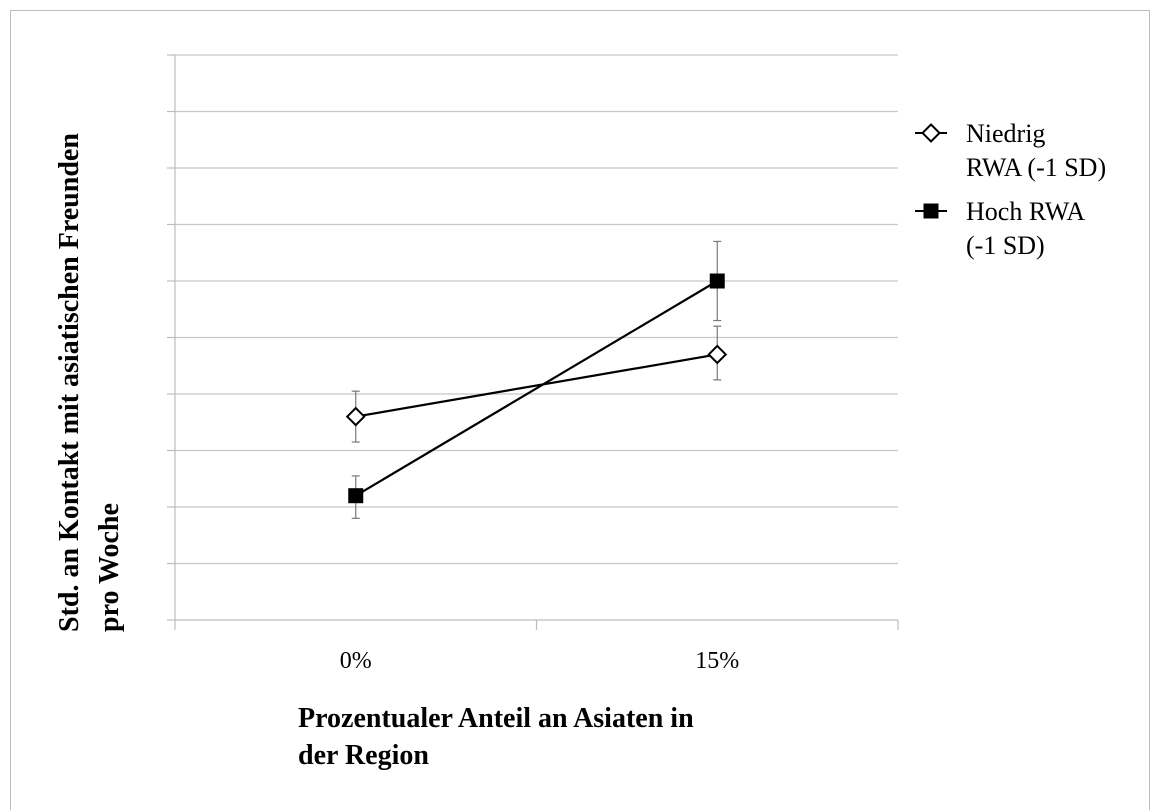  I want to click on x-tick-labels: 0% 15%, so click(540, 661).